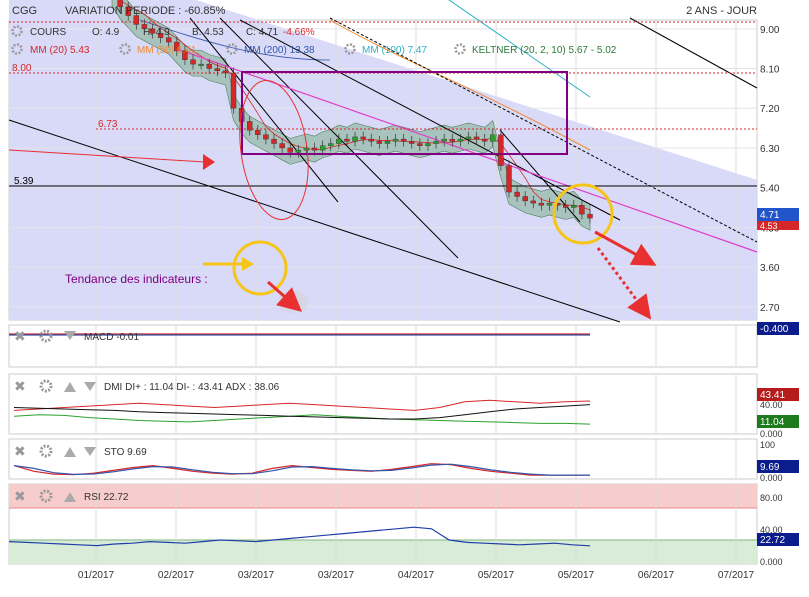 The height and width of the screenshot is (597, 809). Describe the element at coordinates (656, 575) in the screenshot. I see `x-tick-label: 06/2017` at that location.